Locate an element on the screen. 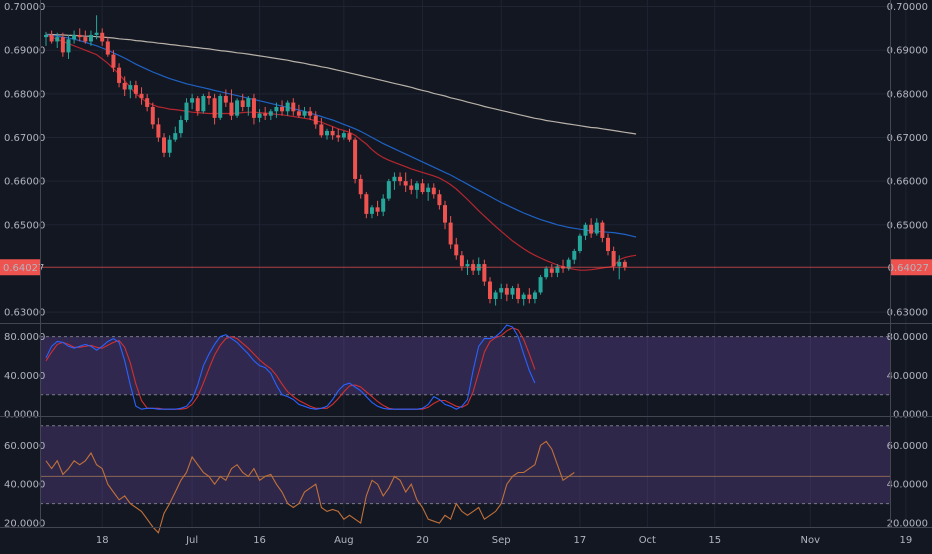 The width and height of the screenshot is (932, 554). price-axis-tick-right: 0.65000 is located at coordinates (907, 225).